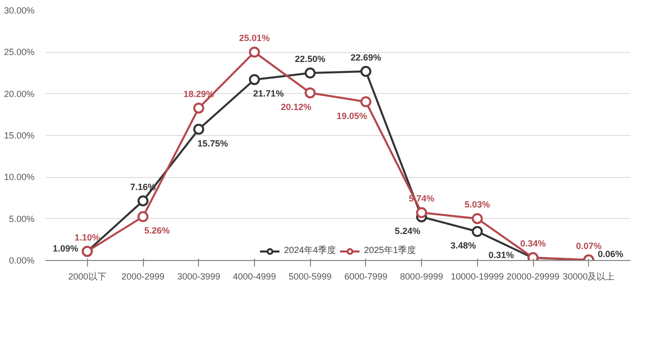  Describe the element at coordinates (268, 93) in the screenshot. I see `data-label: 21.71%` at that location.